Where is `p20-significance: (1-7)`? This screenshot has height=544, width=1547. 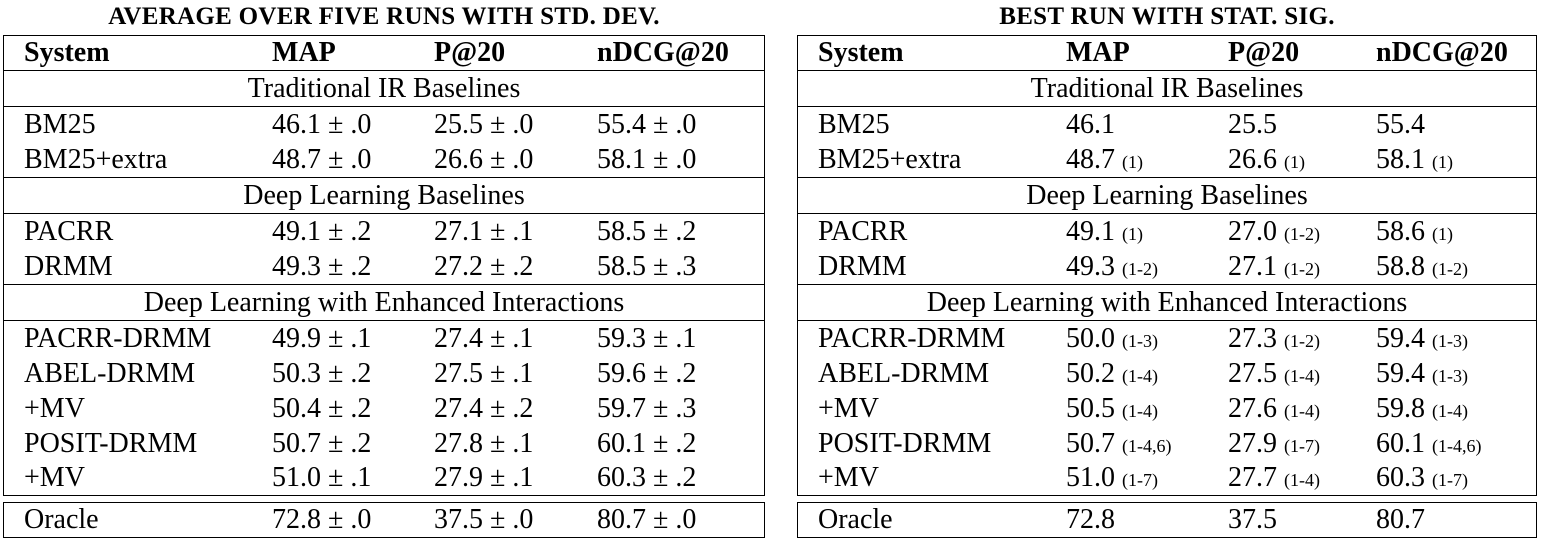
p20-significance: (1-7) is located at coordinates (1302, 445).